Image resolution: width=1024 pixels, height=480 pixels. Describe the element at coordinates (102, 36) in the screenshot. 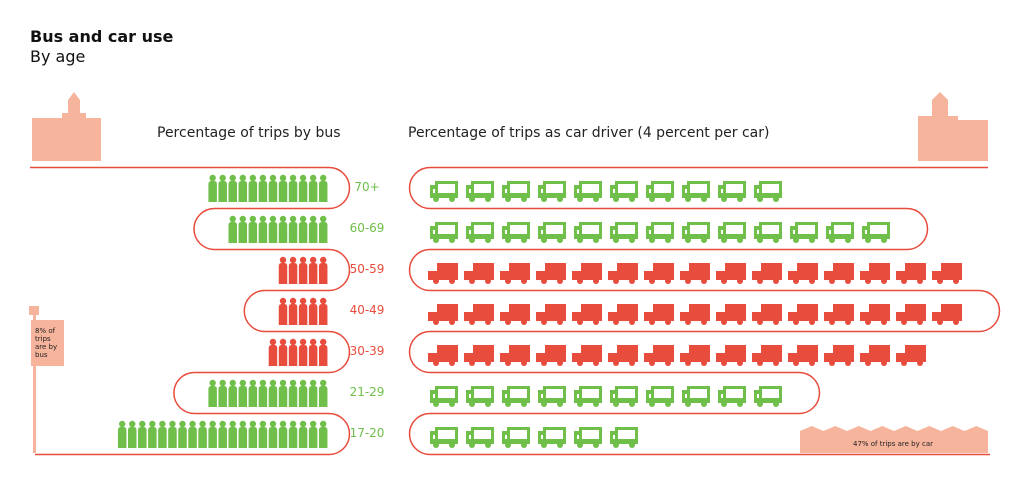

I see `chart-title: Bus and car use` at that location.